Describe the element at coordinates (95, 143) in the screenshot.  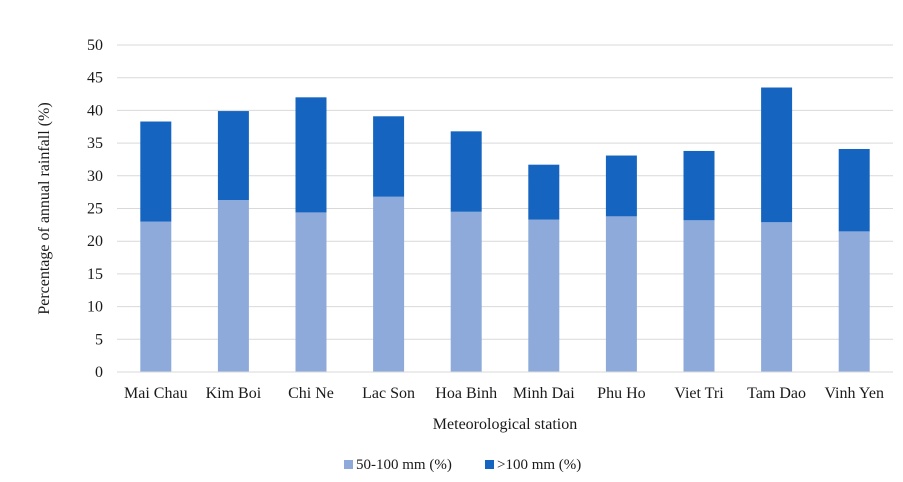
I see `y-tick-label: 35` at that location.